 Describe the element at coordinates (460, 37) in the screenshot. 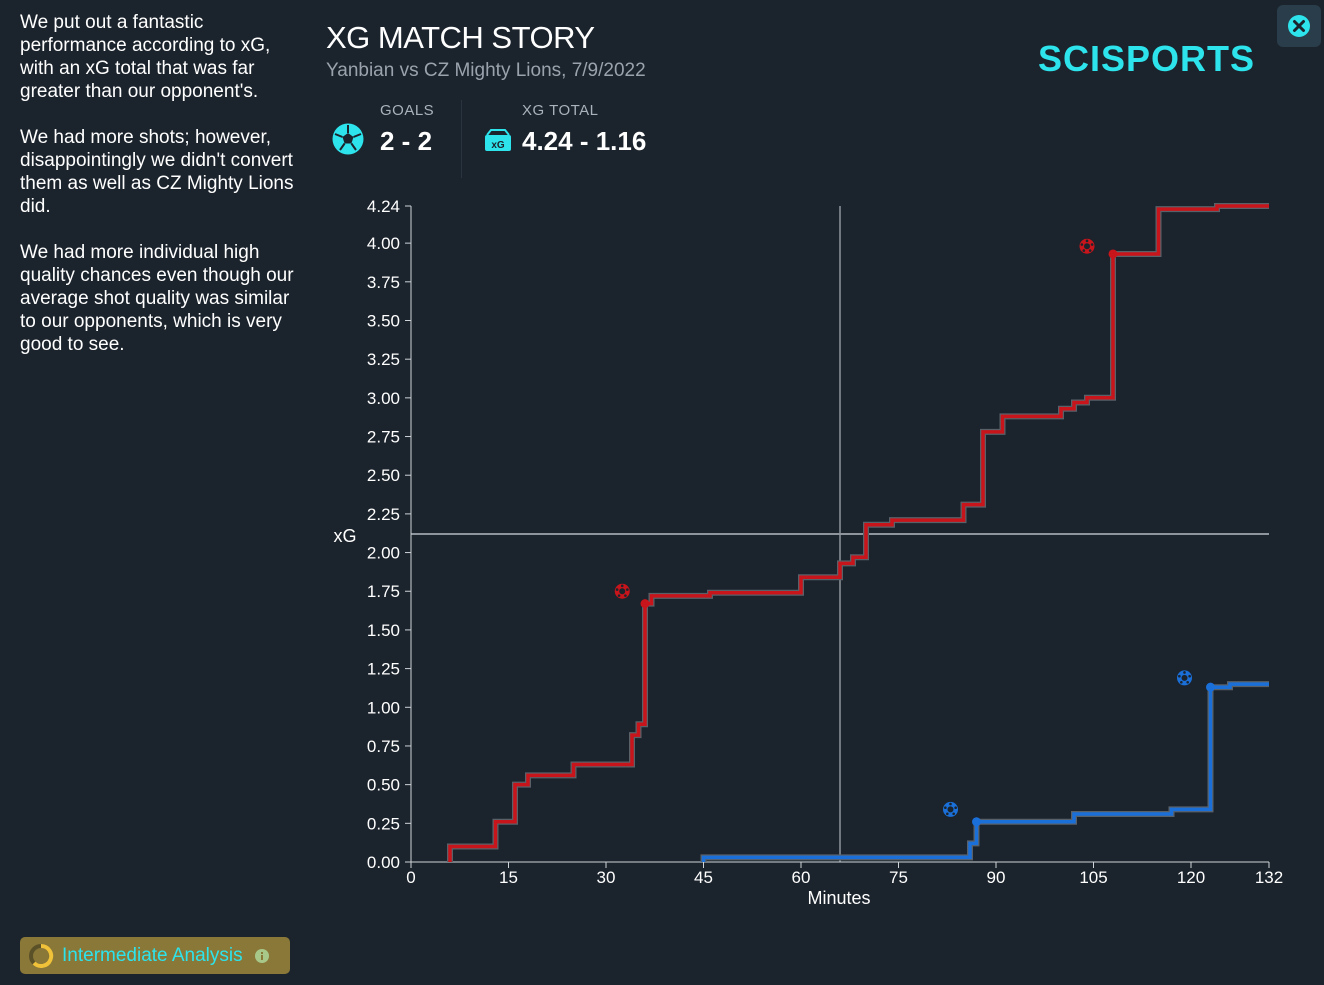

I see `page-title: XG MATCH STORY` at that location.